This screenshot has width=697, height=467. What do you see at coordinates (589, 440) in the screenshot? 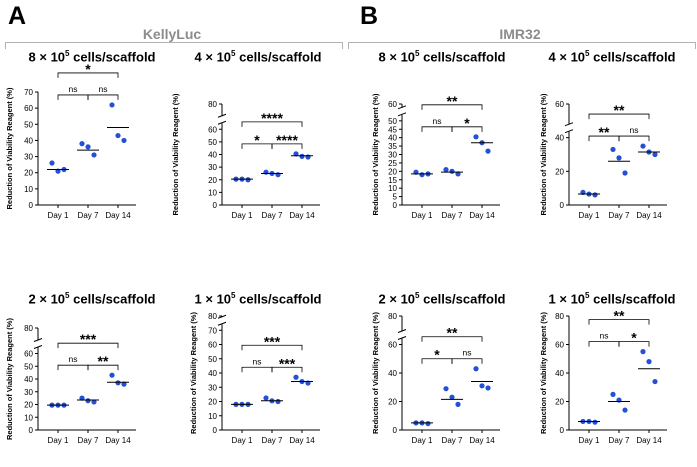
I see `x-tick-label: Day 1` at bounding box center [589, 440].